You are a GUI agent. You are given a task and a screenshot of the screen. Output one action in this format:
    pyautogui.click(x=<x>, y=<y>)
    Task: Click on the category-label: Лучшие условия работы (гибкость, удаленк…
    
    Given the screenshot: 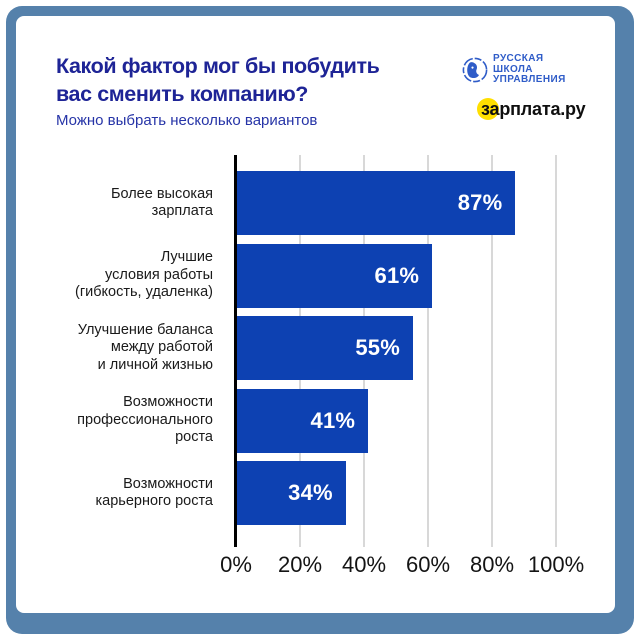 What is the action you would take?
    pyautogui.click(x=144, y=275)
    